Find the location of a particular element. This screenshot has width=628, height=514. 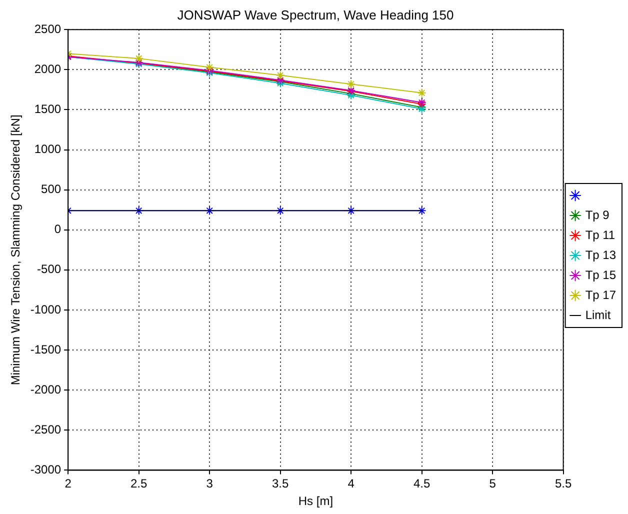

legend-label: Tp 15 is located at coordinates (600, 275).